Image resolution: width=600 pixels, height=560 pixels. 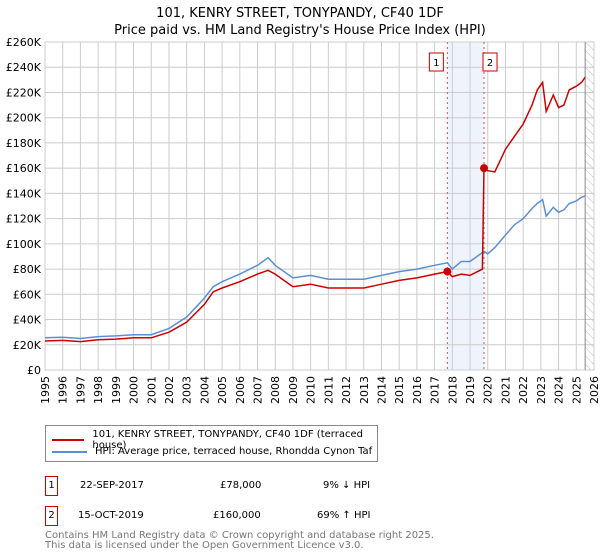 What do you see at coordinates (576, 390) in the screenshot?
I see `x-tick-label: 2025` at bounding box center [576, 390].